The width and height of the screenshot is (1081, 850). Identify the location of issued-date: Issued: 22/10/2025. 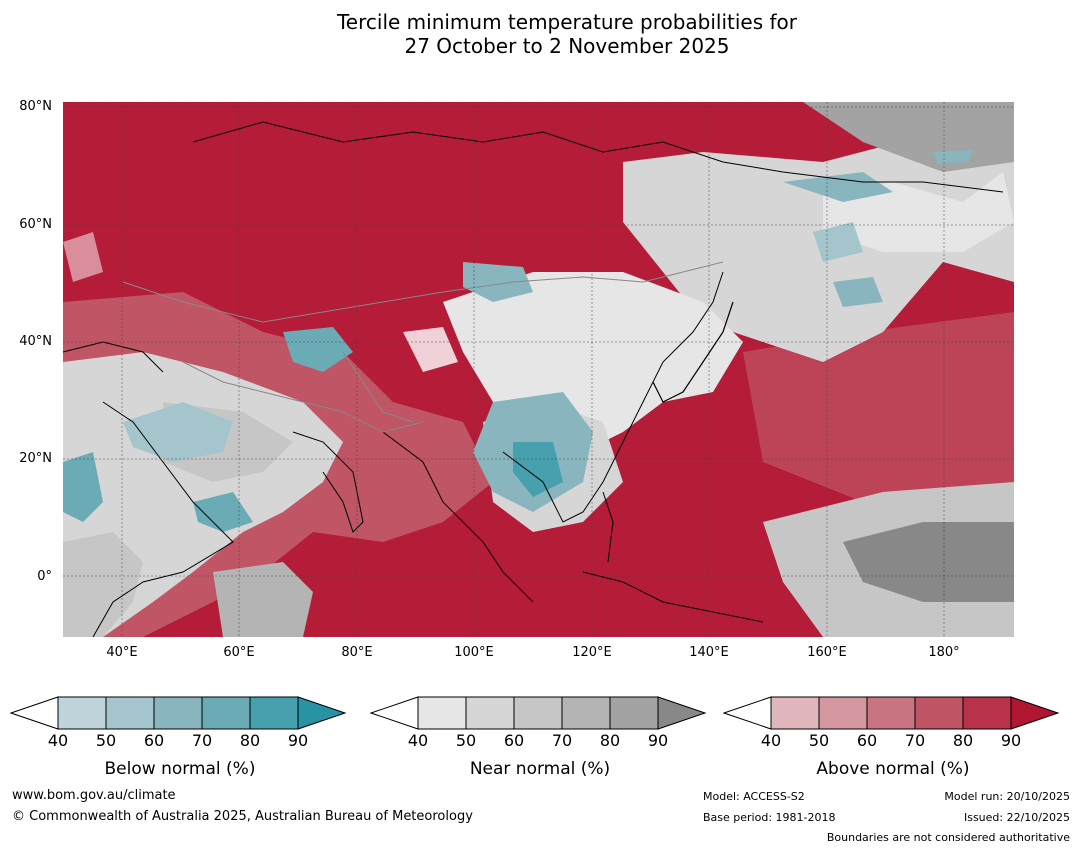
(1016, 817).